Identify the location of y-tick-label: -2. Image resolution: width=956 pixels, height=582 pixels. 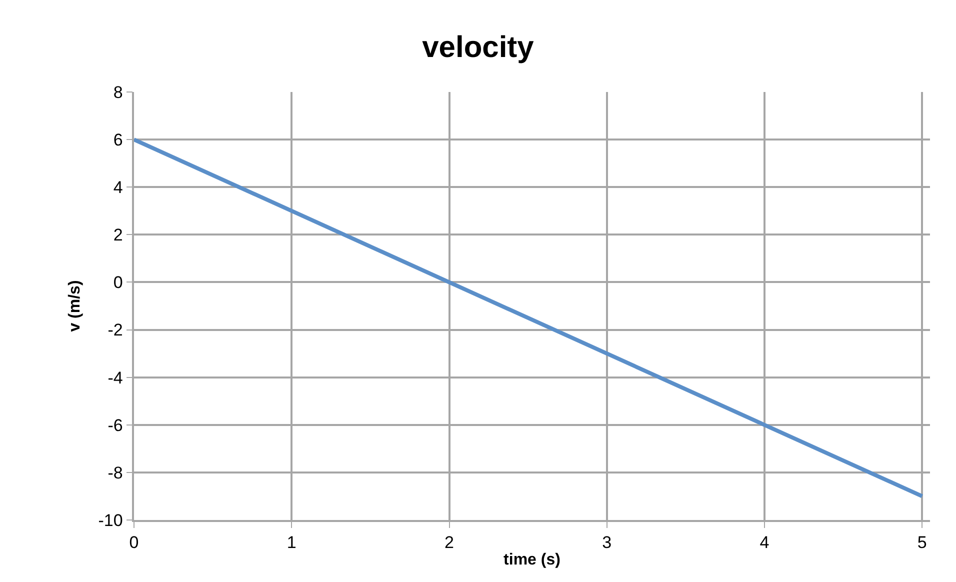
(115, 330).